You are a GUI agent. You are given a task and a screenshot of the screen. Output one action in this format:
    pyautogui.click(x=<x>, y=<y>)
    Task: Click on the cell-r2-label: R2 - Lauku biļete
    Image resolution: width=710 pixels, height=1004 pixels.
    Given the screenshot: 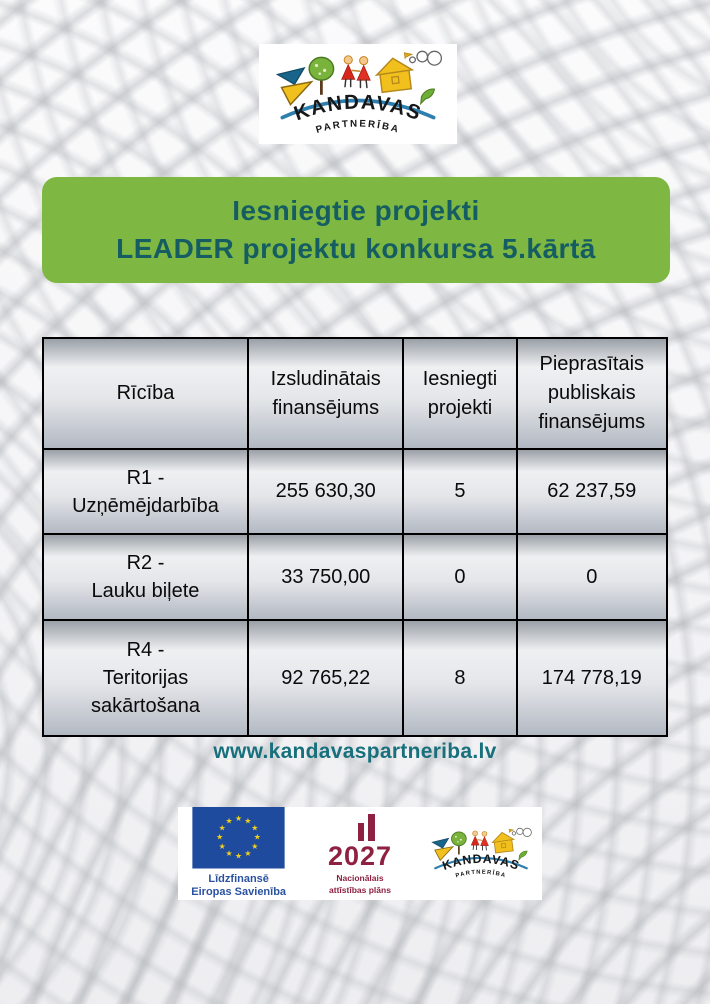 What is the action you would take?
    pyautogui.click(x=145, y=577)
    